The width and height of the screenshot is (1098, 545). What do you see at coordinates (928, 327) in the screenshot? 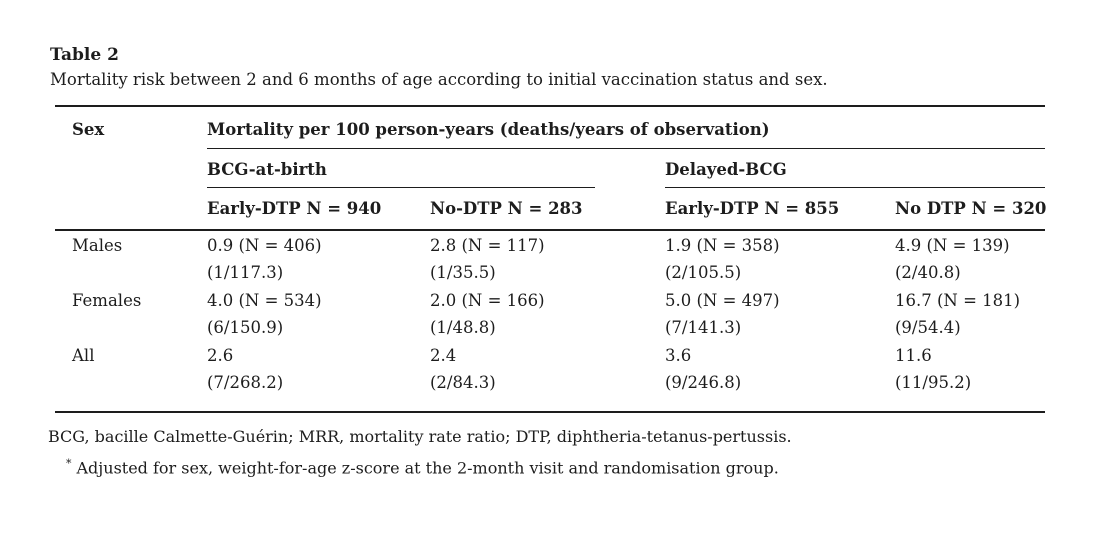
I see `cell-fraction: (9/54.4)` at bounding box center [928, 327].